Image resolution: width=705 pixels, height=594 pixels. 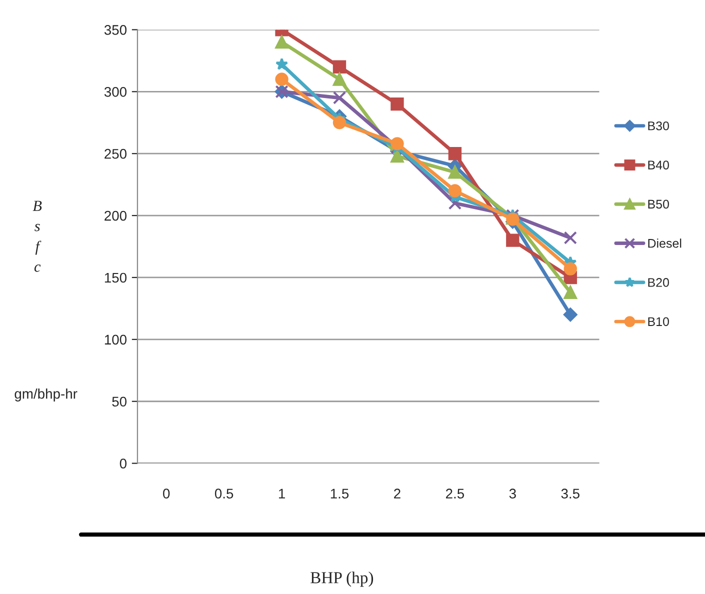 What do you see at coordinates (658, 125) in the screenshot?
I see `legend-label: B30` at bounding box center [658, 125].